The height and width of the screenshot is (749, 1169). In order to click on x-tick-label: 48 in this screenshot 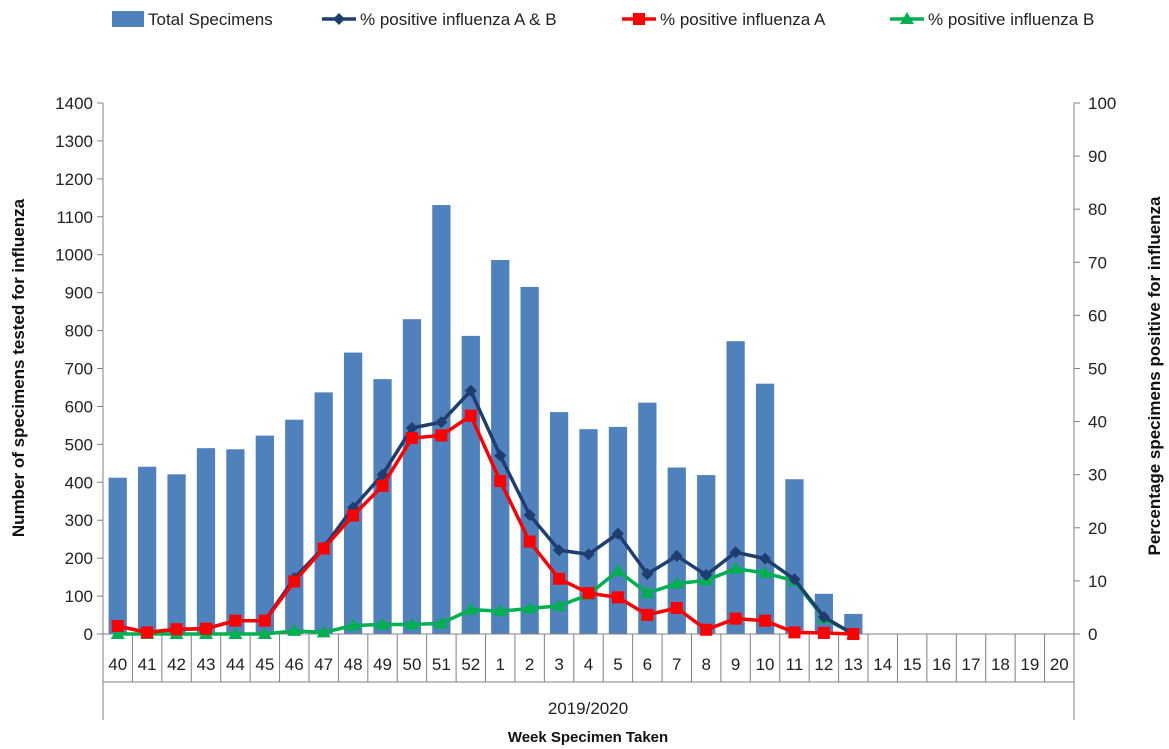, I will do `click(353, 664)`.